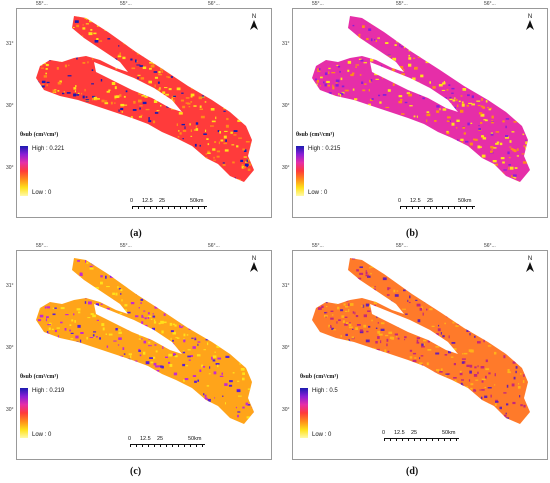  I want to click on legend-high-a: High : 0.221, so click(48, 149).